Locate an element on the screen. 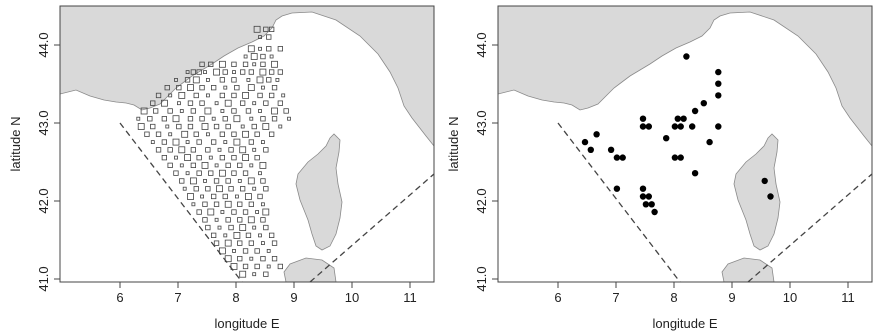  y-tick-label: 44.0 is located at coordinates (43, 44).